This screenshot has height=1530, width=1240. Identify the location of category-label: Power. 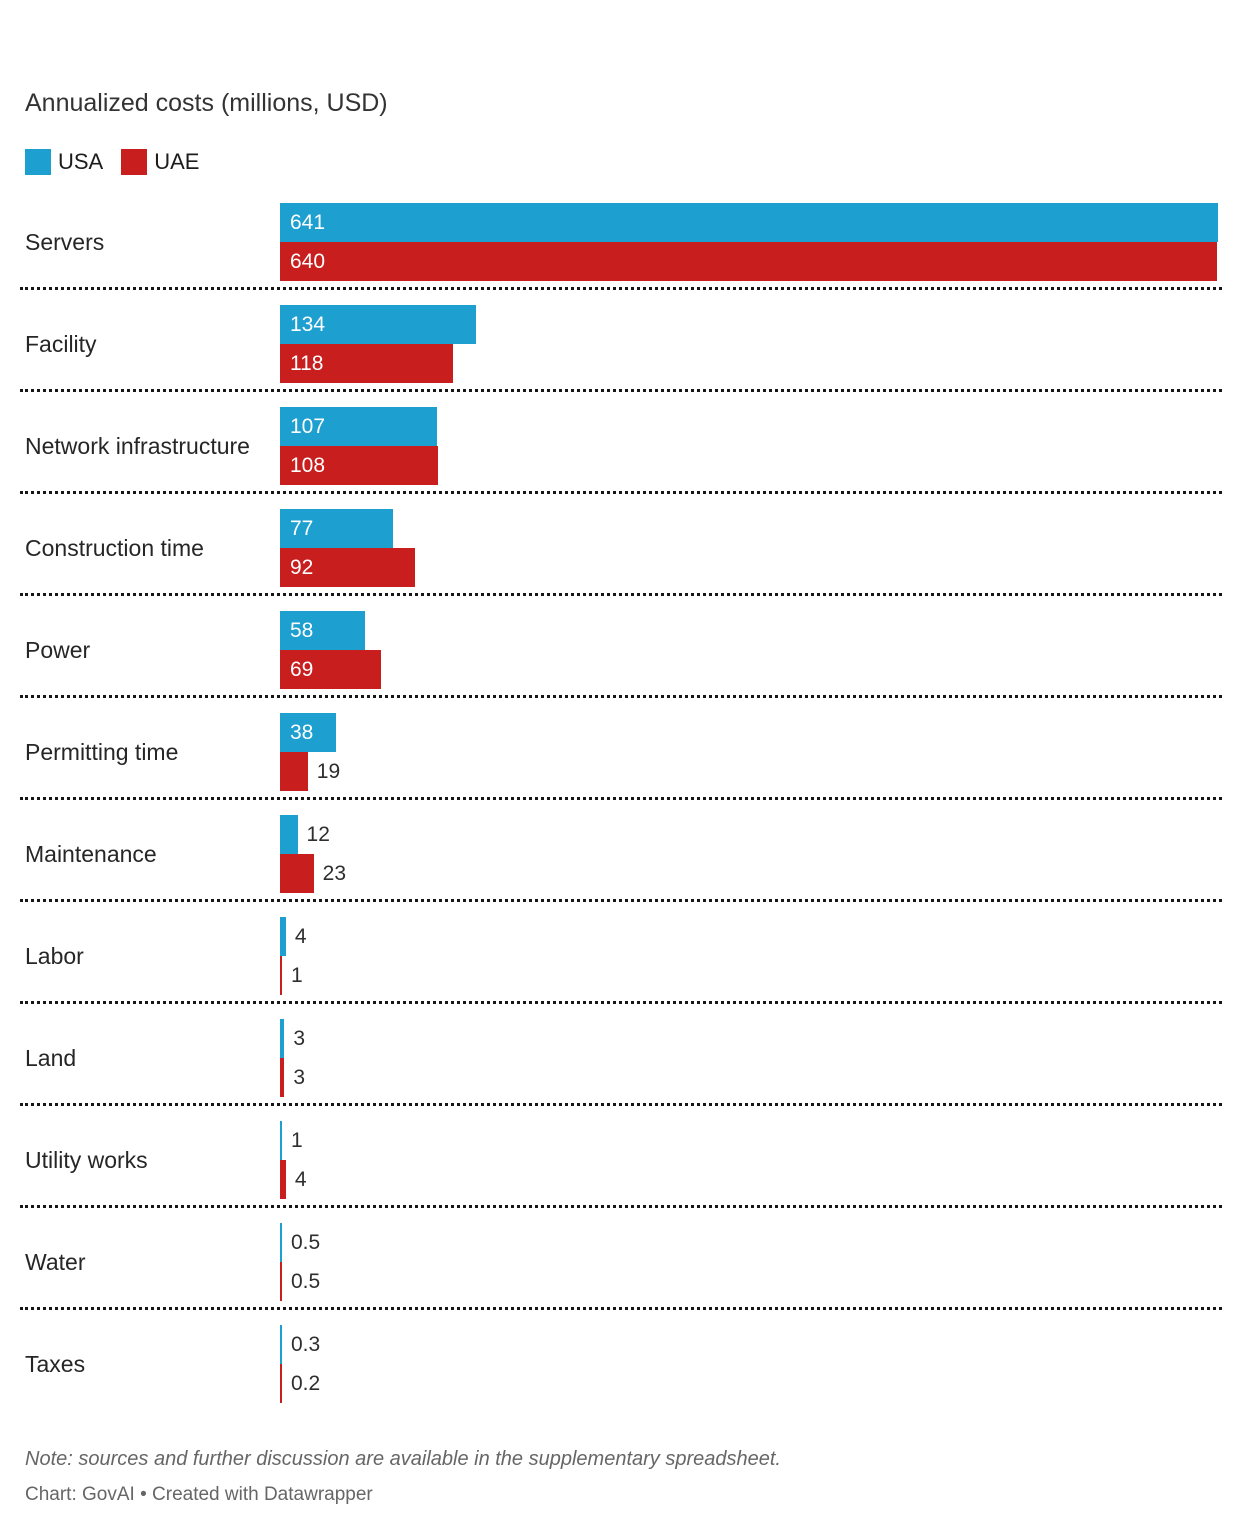
(58, 649).